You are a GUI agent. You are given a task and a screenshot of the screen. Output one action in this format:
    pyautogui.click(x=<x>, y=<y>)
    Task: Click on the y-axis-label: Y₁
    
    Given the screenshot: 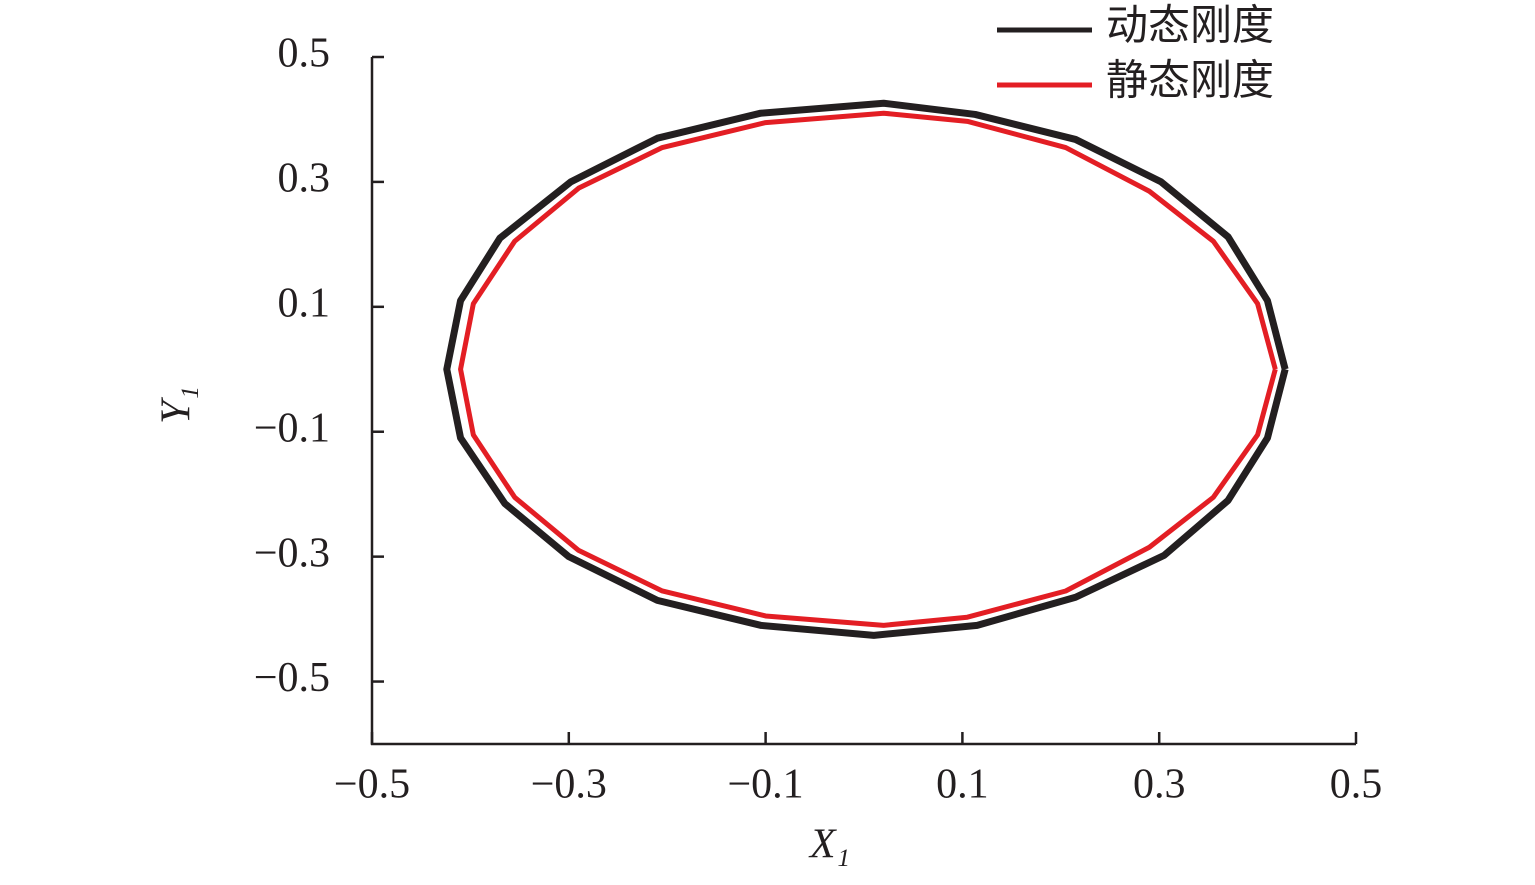 What is the action you would take?
    pyautogui.click(x=177, y=405)
    